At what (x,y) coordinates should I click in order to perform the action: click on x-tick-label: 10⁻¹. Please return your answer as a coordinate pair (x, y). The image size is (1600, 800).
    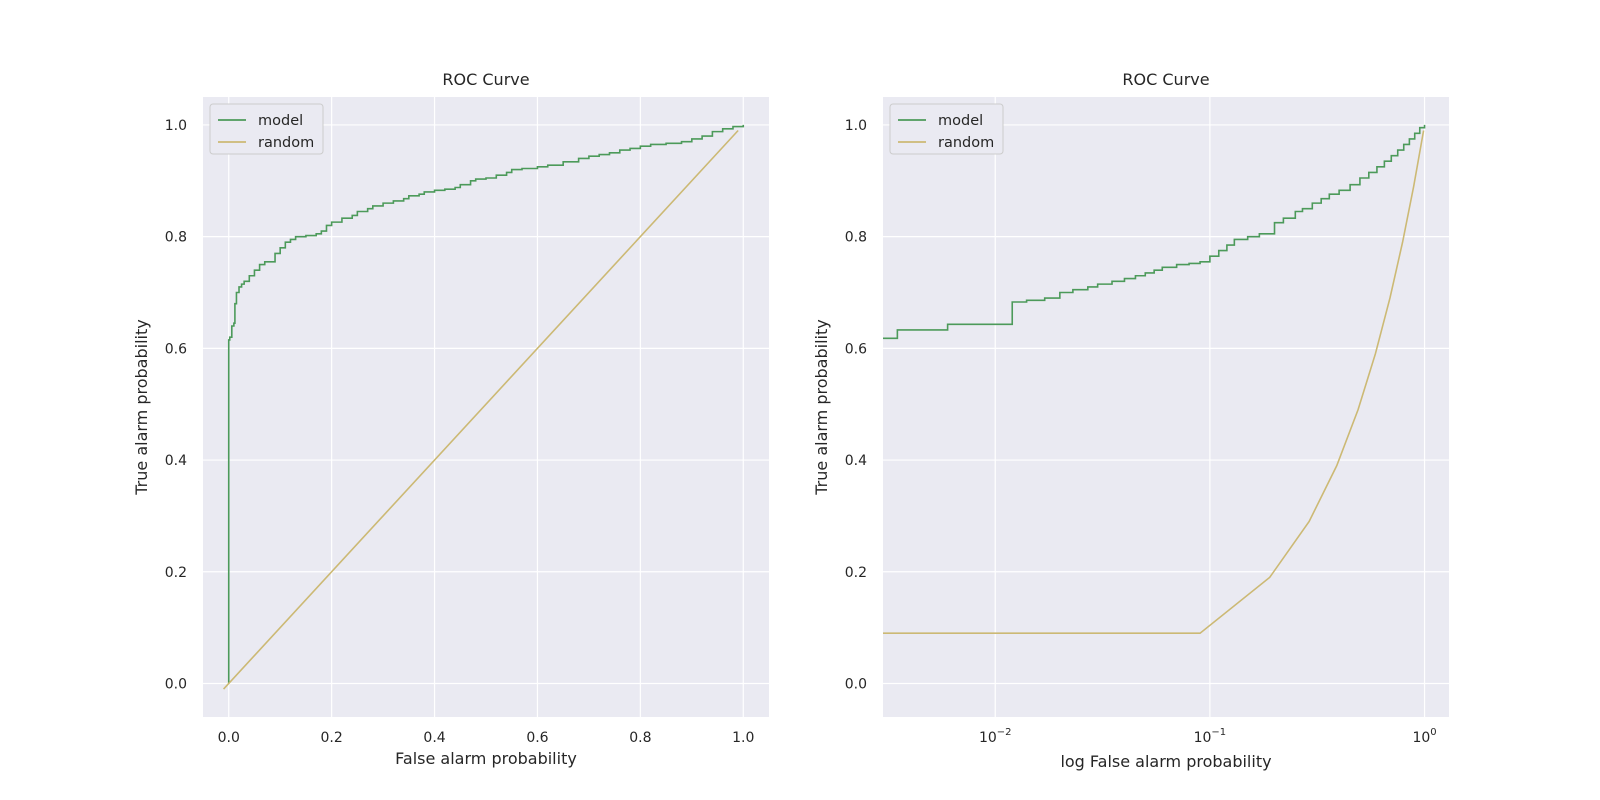
    Looking at the image, I should click on (1210, 736).